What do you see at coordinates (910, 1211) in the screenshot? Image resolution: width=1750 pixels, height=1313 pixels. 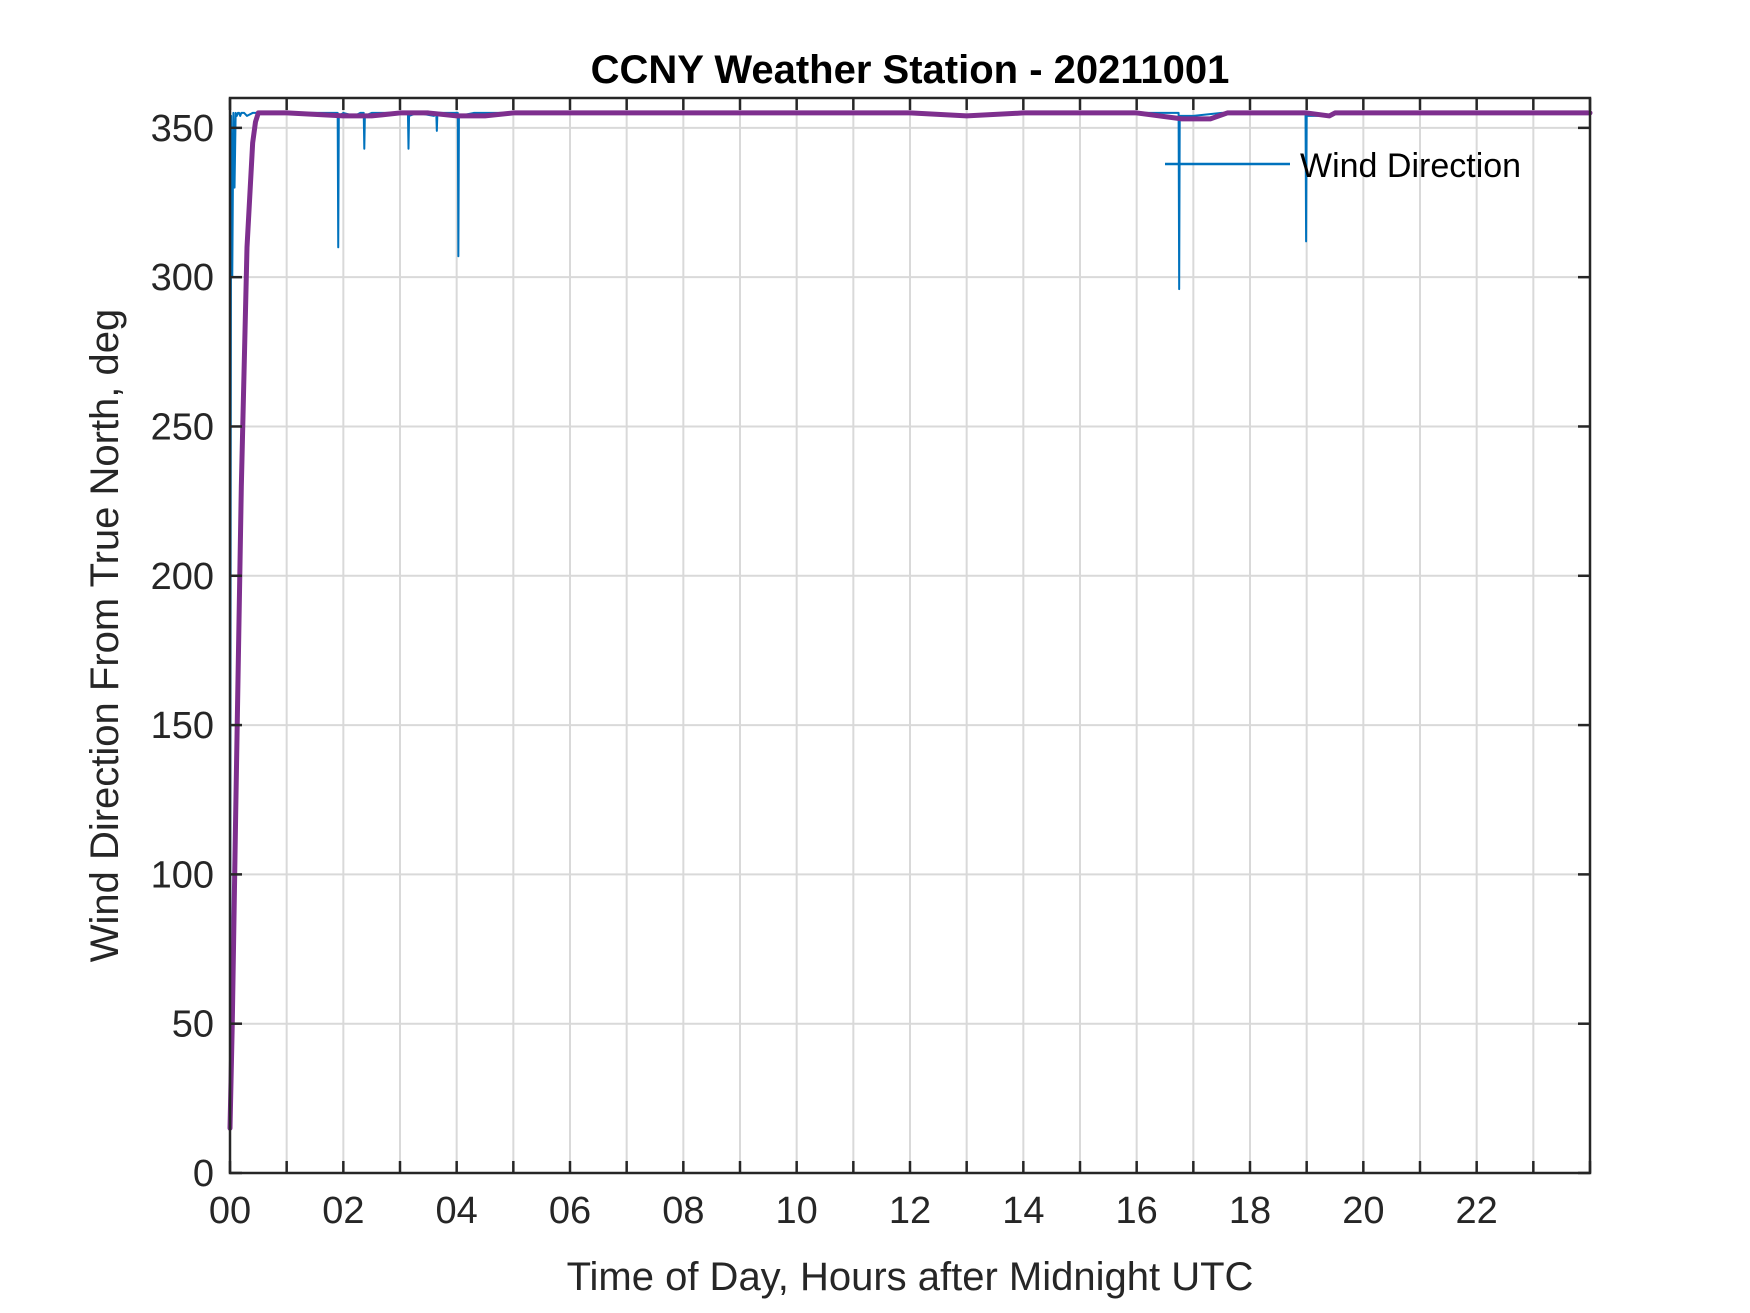 I see `x-tick-label: 12` at bounding box center [910, 1211].